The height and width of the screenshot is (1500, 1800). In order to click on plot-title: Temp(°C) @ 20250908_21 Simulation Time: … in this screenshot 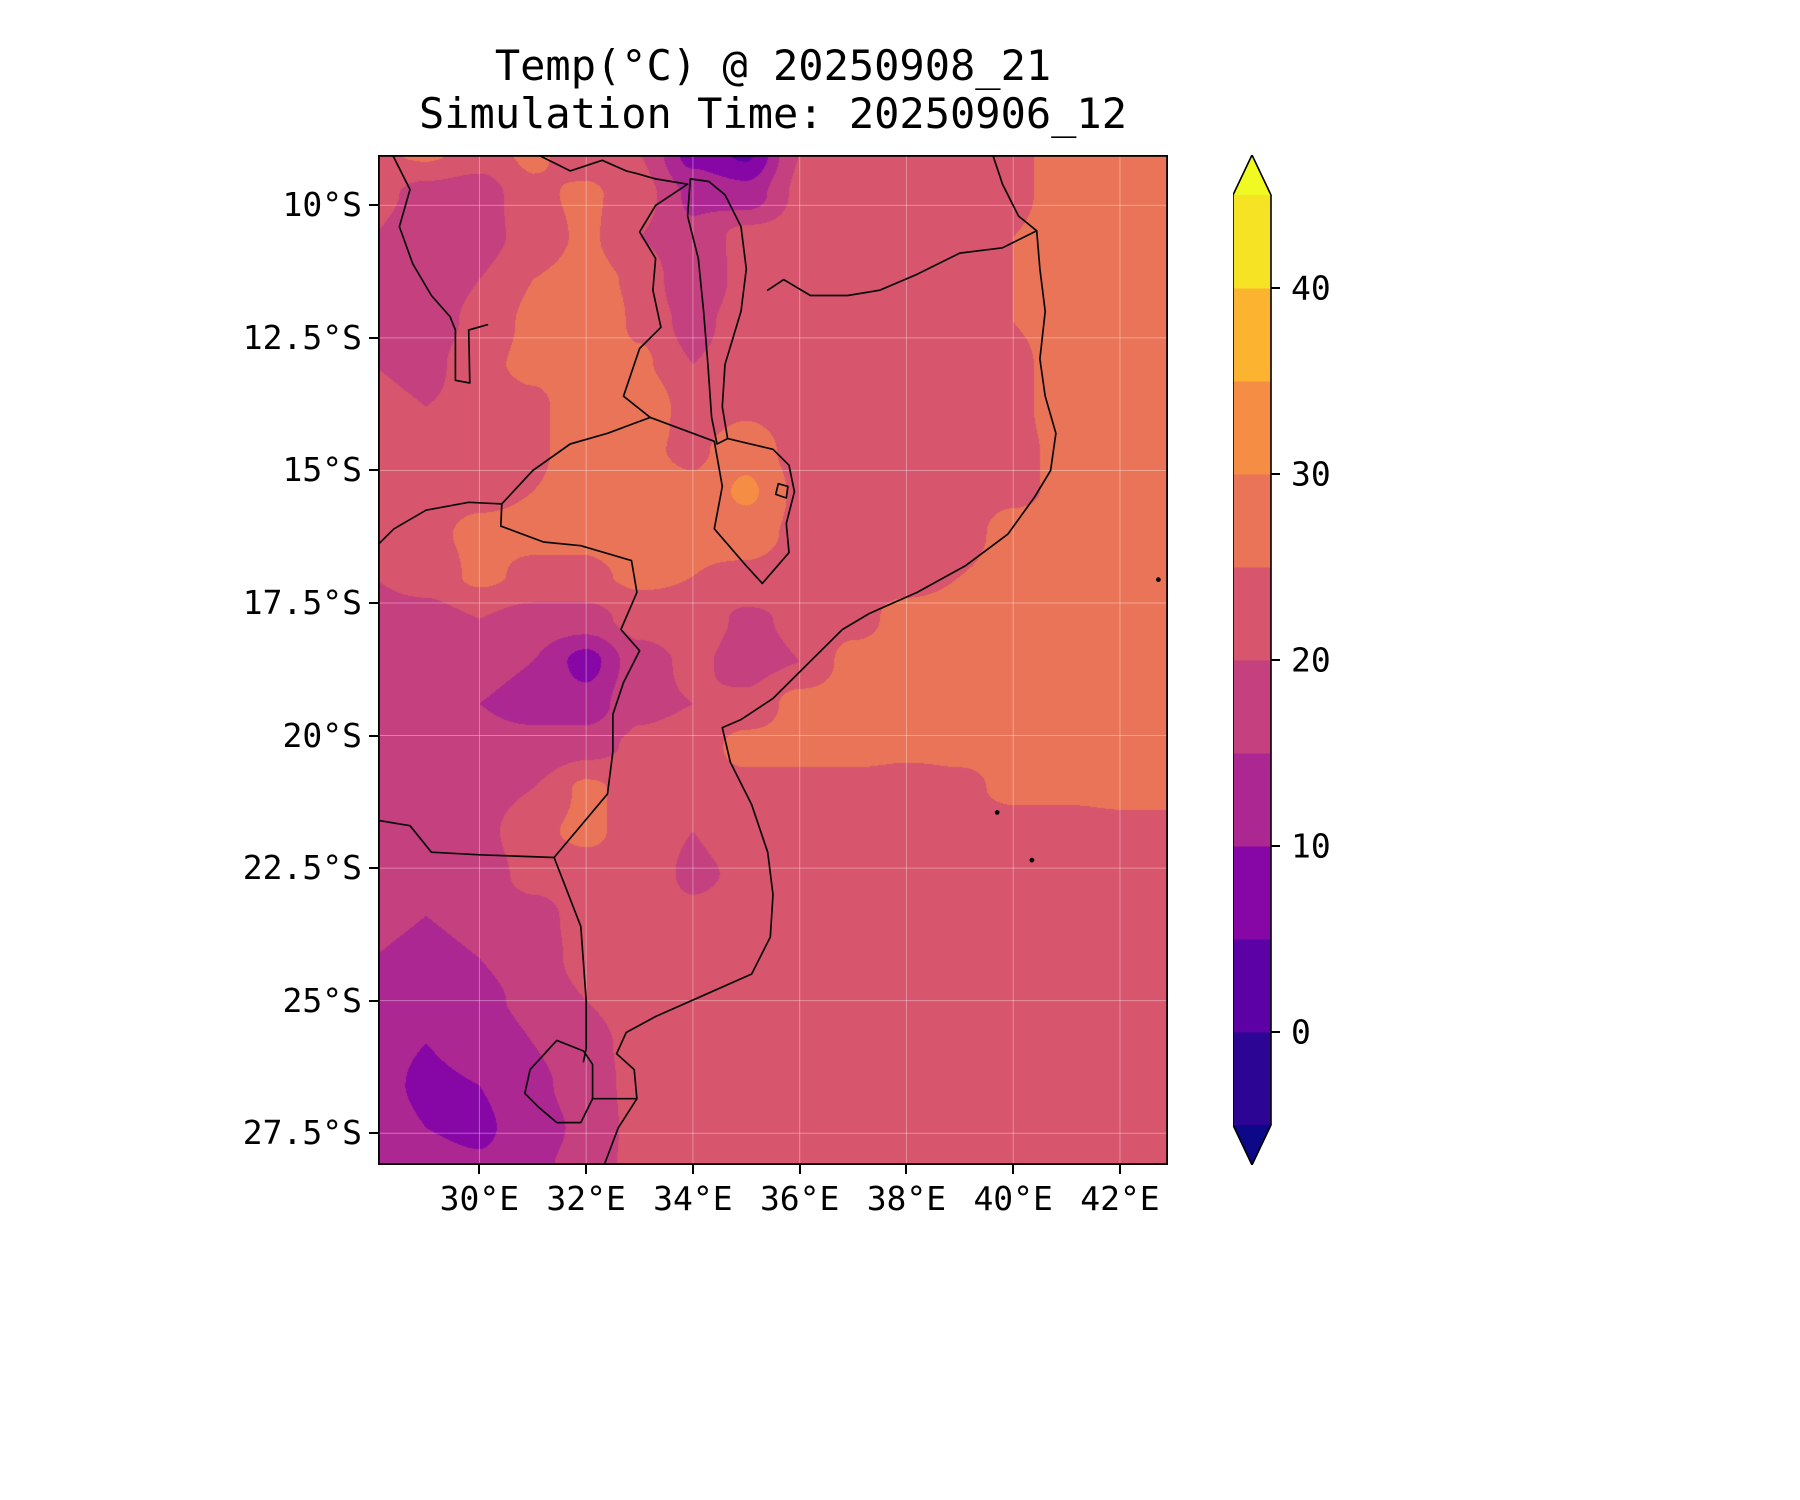, I will do `click(773, 90)`.